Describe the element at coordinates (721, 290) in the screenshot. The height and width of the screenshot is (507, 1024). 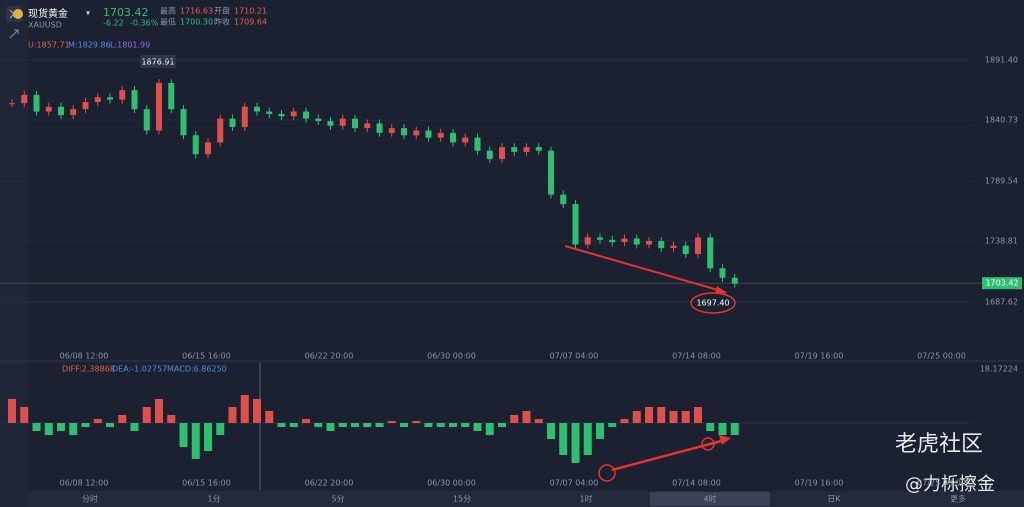
I see `arrow-head` at that location.